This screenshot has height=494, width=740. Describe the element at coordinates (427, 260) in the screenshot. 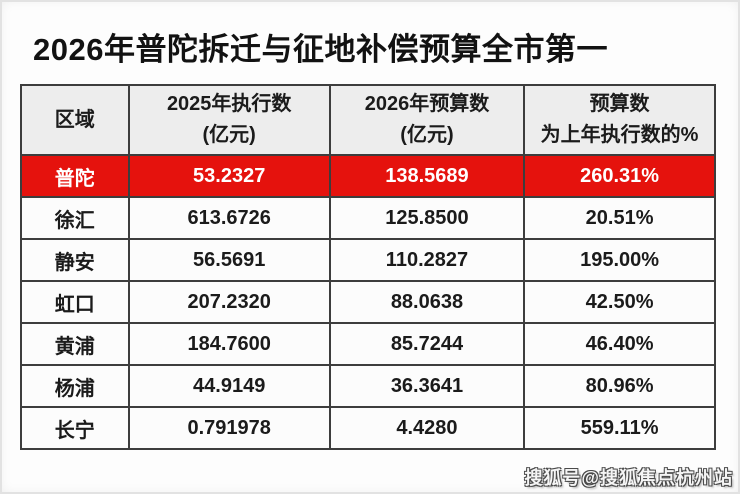

I see `budget-2026-cell: 110.2827` at that location.